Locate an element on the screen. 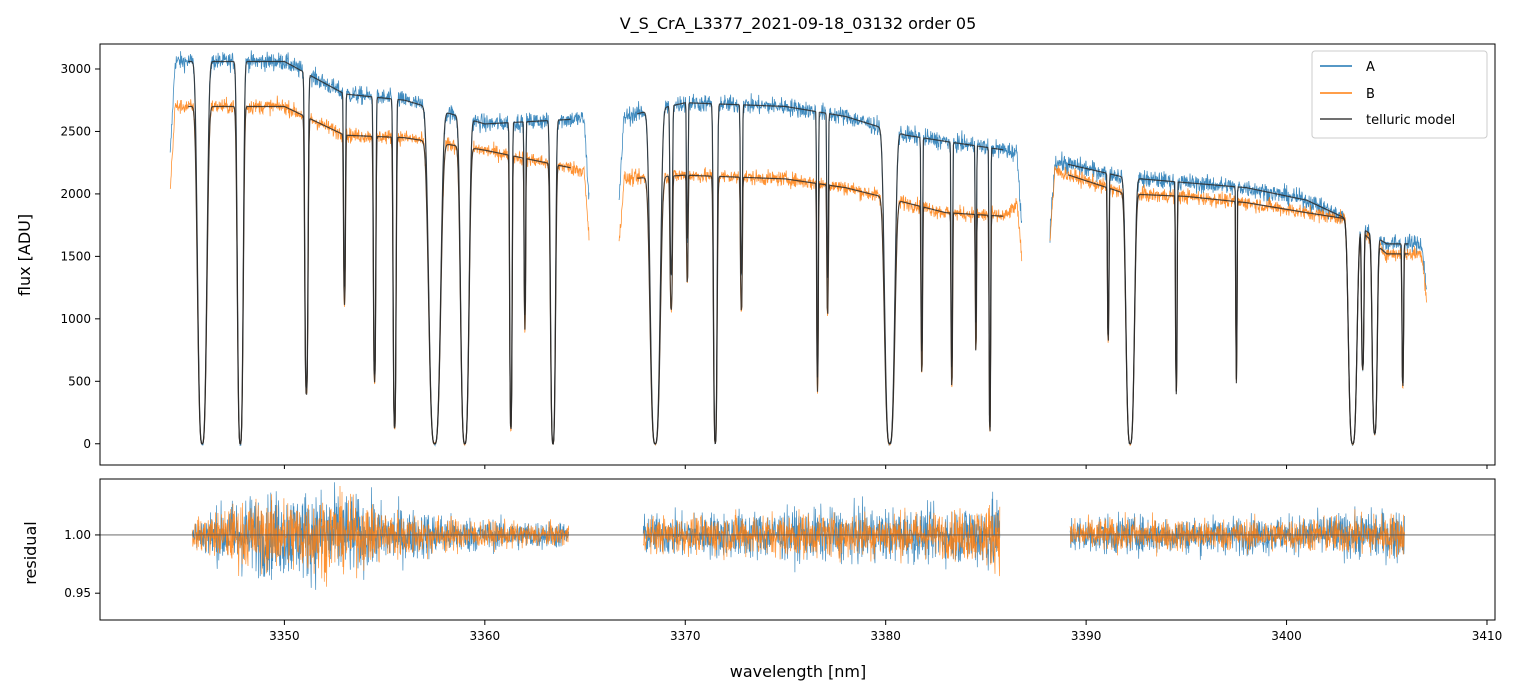  residual-xtick-label: 3370 is located at coordinates (685, 636).